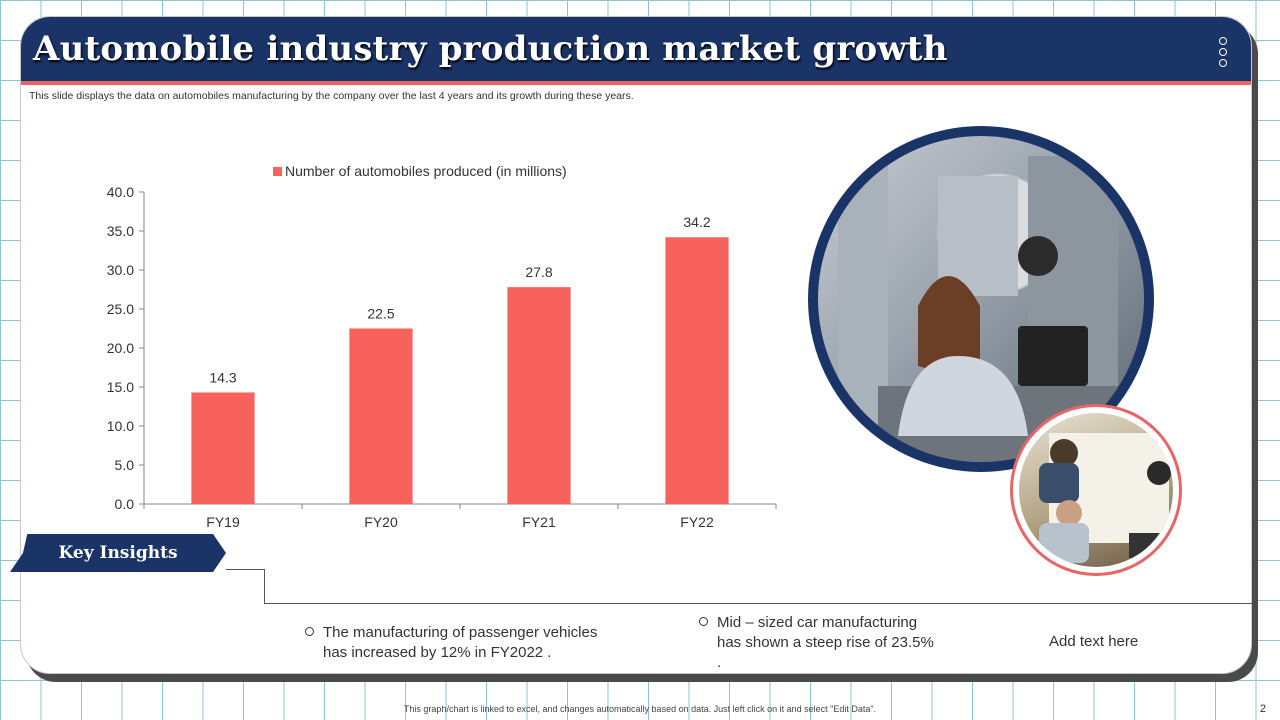 The width and height of the screenshot is (1280, 720). What do you see at coordinates (539, 522) in the screenshot?
I see `x-tick-label: FY21` at bounding box center [539, 522].